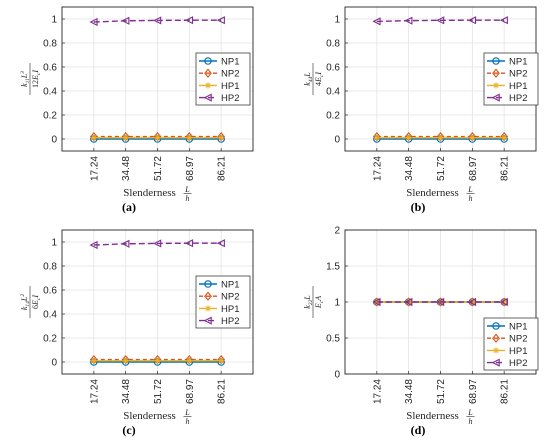  Describe the element at coordinates (25, 79) in the screenshot. I see `y-axis-label-num: k11L3` at that location.